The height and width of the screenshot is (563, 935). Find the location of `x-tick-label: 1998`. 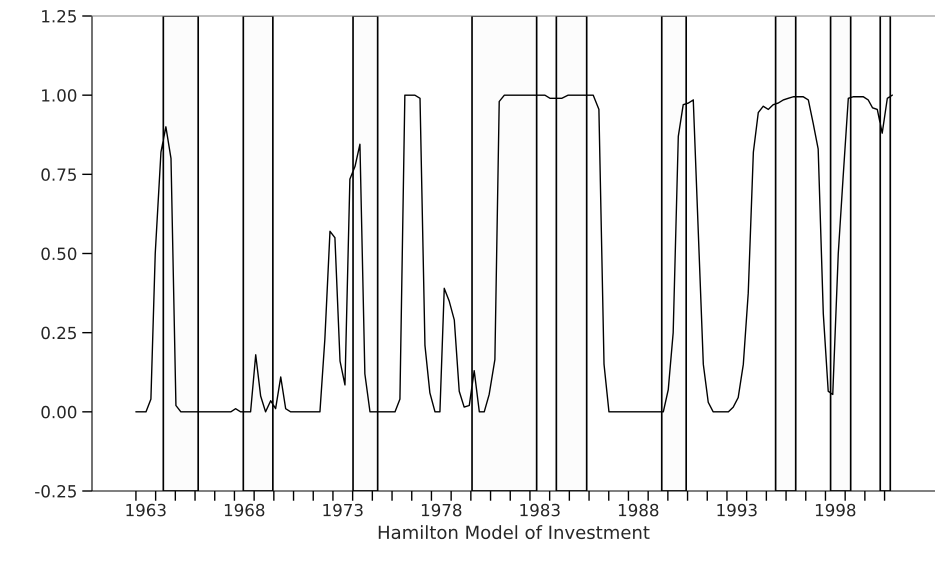

x-tick-label: 1998 is located at coordinates (836, 510).